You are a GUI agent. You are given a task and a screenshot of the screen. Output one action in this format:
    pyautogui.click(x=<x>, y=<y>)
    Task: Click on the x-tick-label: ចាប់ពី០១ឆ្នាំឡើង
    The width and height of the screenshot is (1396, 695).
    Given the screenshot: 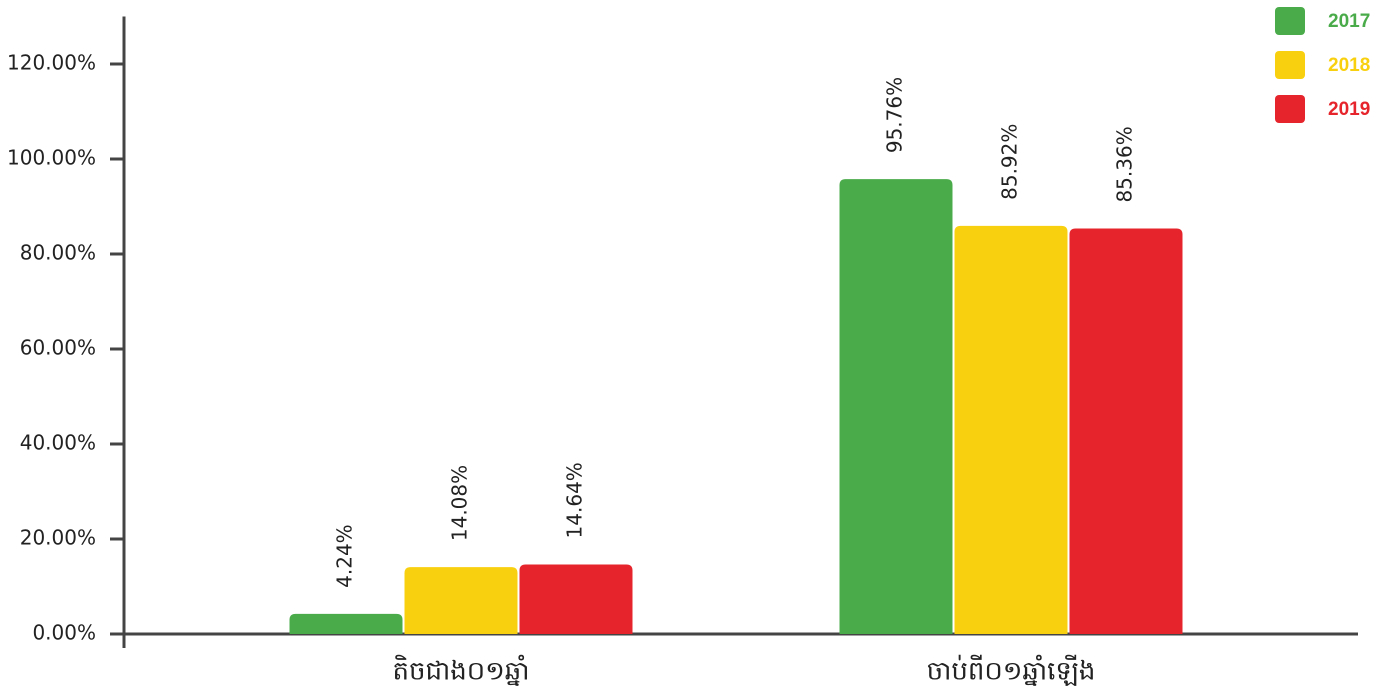 What is the action you would take?
    pyautogui.click(x=1011, y=671)
    